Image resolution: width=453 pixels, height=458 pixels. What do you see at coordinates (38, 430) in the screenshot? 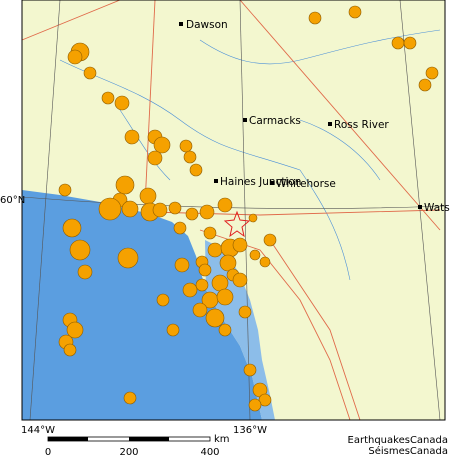
I see `lon-label: 144°W` at bounding box center [38, 430].